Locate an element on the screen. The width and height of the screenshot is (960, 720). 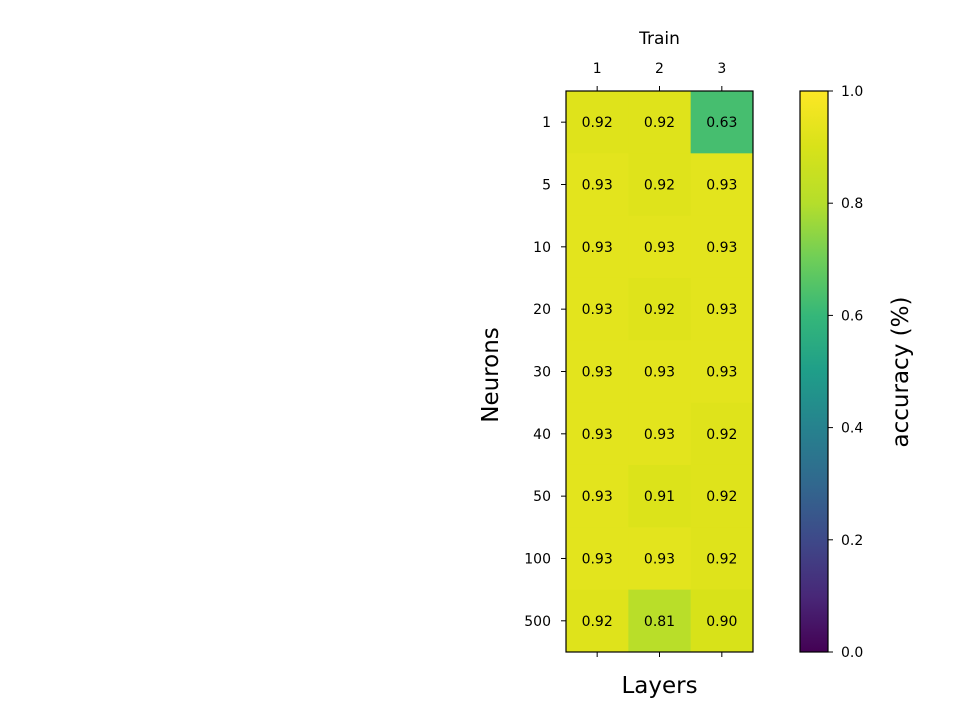
x-axis-title: Layers is located at coordinates (659, 686).